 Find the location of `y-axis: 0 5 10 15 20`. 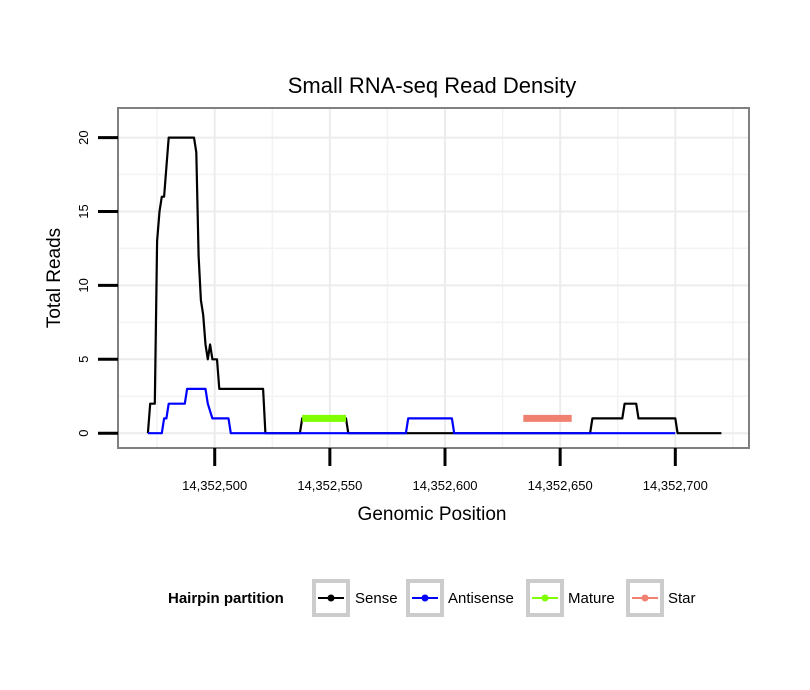

y-axis: 0 5 10 15 20 is located at coordinates (97, 283).